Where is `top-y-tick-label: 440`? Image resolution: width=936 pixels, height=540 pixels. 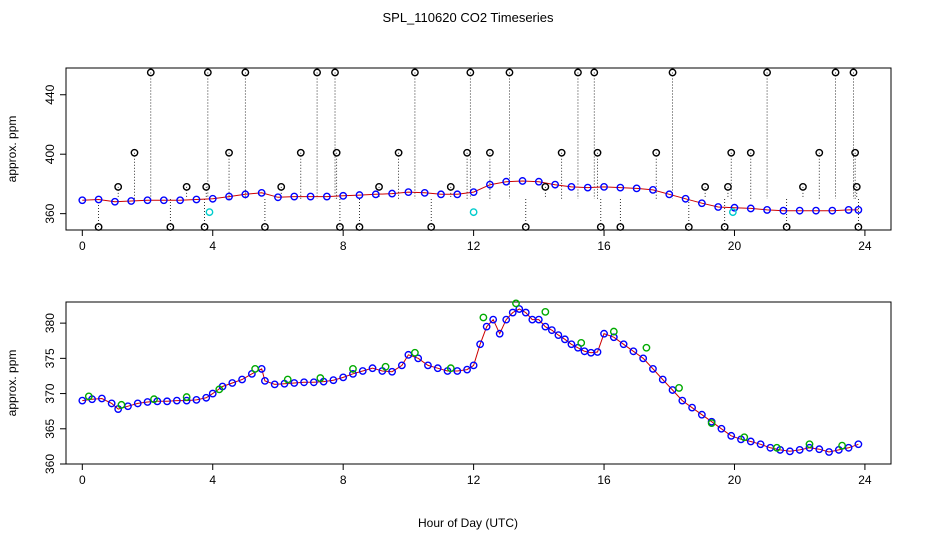
top-y-tick-label: 440 is located at coordinates (50, 94).